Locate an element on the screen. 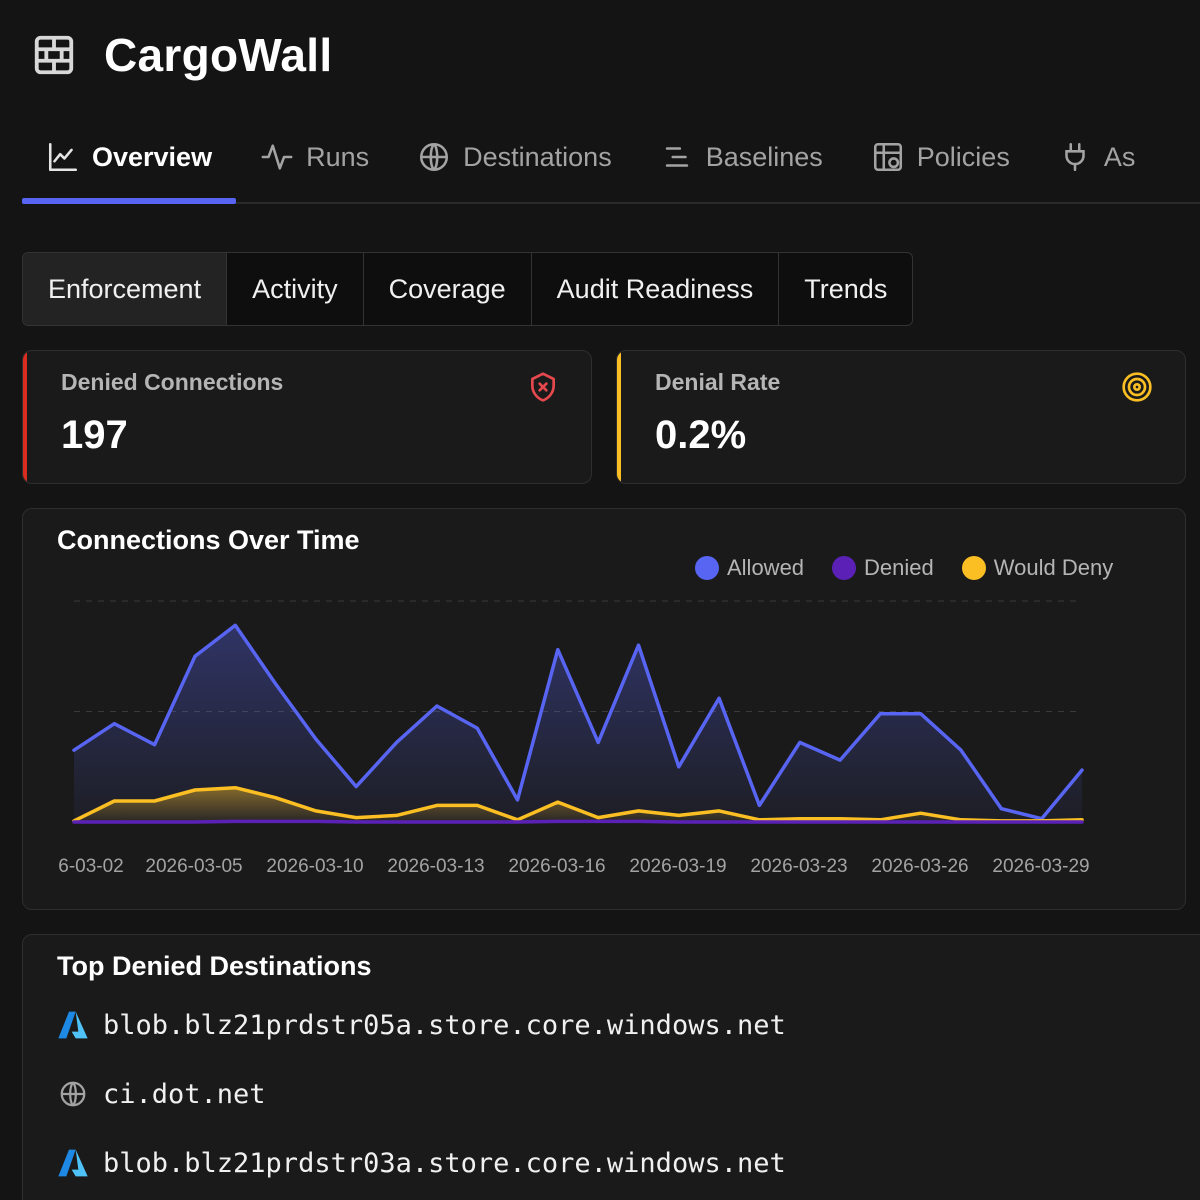 The image size is (1200, 1200). x-tick-label: 2026-03-29 is located at coordinates (1040, 866).